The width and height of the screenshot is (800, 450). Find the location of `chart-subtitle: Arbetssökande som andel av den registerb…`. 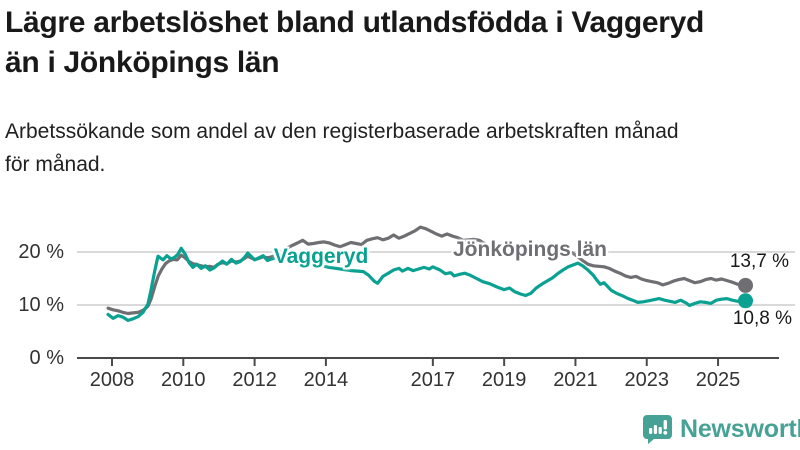

chart-subtitle: Arbetssökande som andel av den registerb… is located at coordinates (401, 148).